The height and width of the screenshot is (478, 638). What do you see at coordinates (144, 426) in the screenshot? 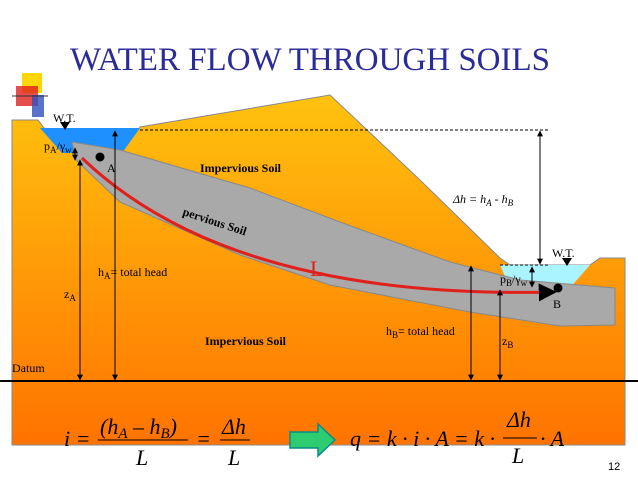
I see `equation-part: – h` at bounding box center [144, 426].